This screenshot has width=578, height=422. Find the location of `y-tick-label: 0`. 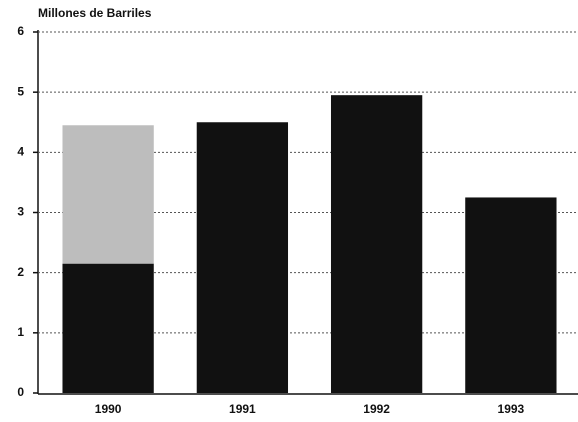

y-tick-label: 0 is located at coordinates (20, 392).